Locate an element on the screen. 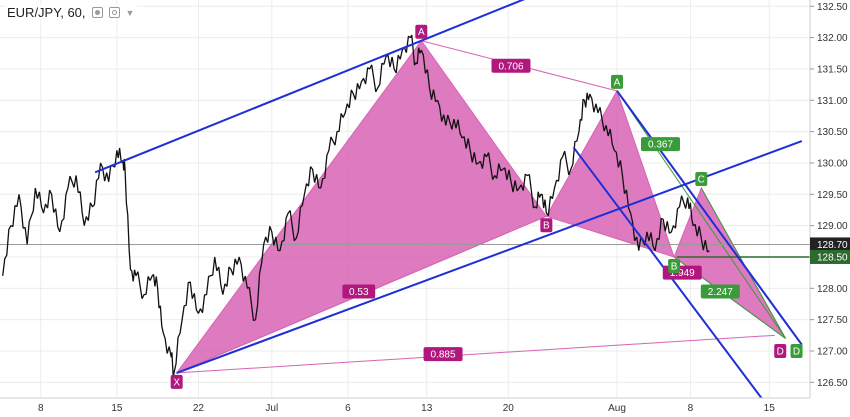  trend-line is located at coordinates (709, 218).